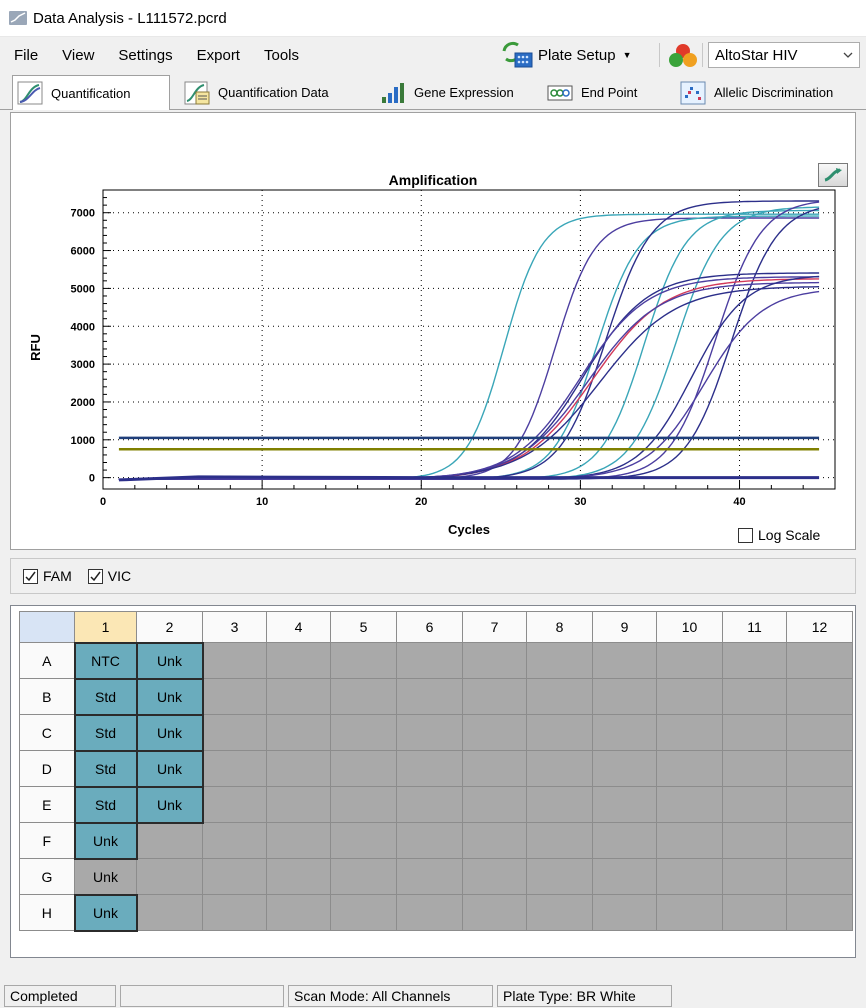 This screenshot has height=1008, width=866. What do you see at coordinates (281, 55) in the screenshot?
I see `menu-tools: Tools` at bounding box center [281, 55].